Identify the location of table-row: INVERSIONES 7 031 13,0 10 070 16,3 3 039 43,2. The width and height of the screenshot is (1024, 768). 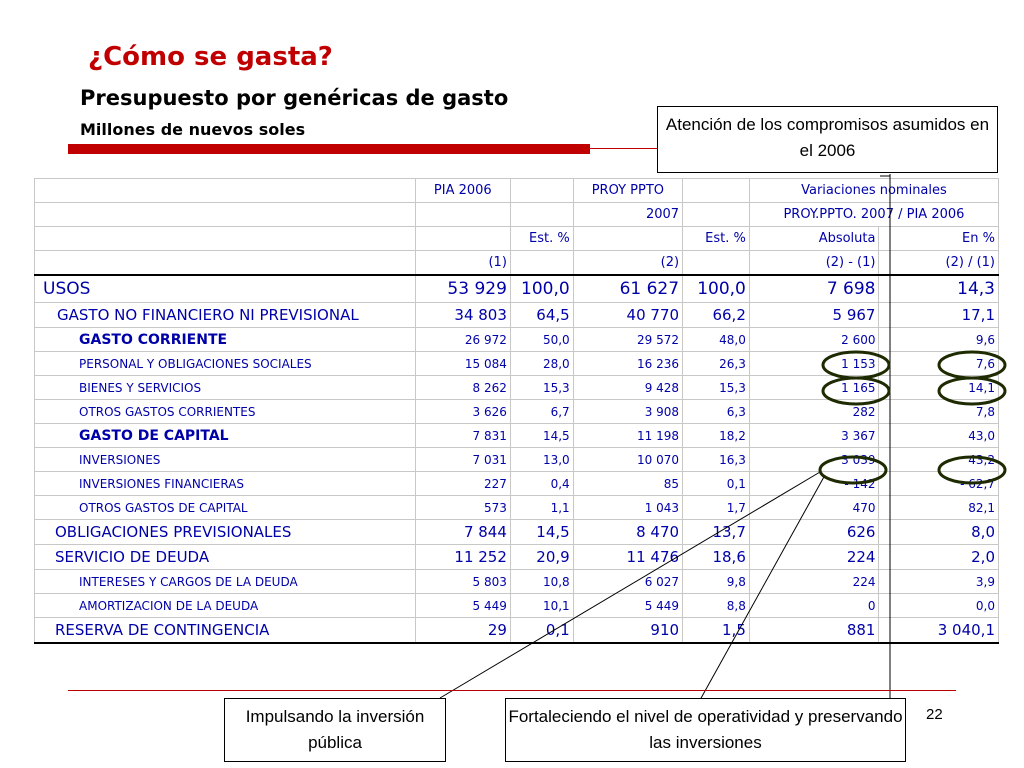
(516, 459).